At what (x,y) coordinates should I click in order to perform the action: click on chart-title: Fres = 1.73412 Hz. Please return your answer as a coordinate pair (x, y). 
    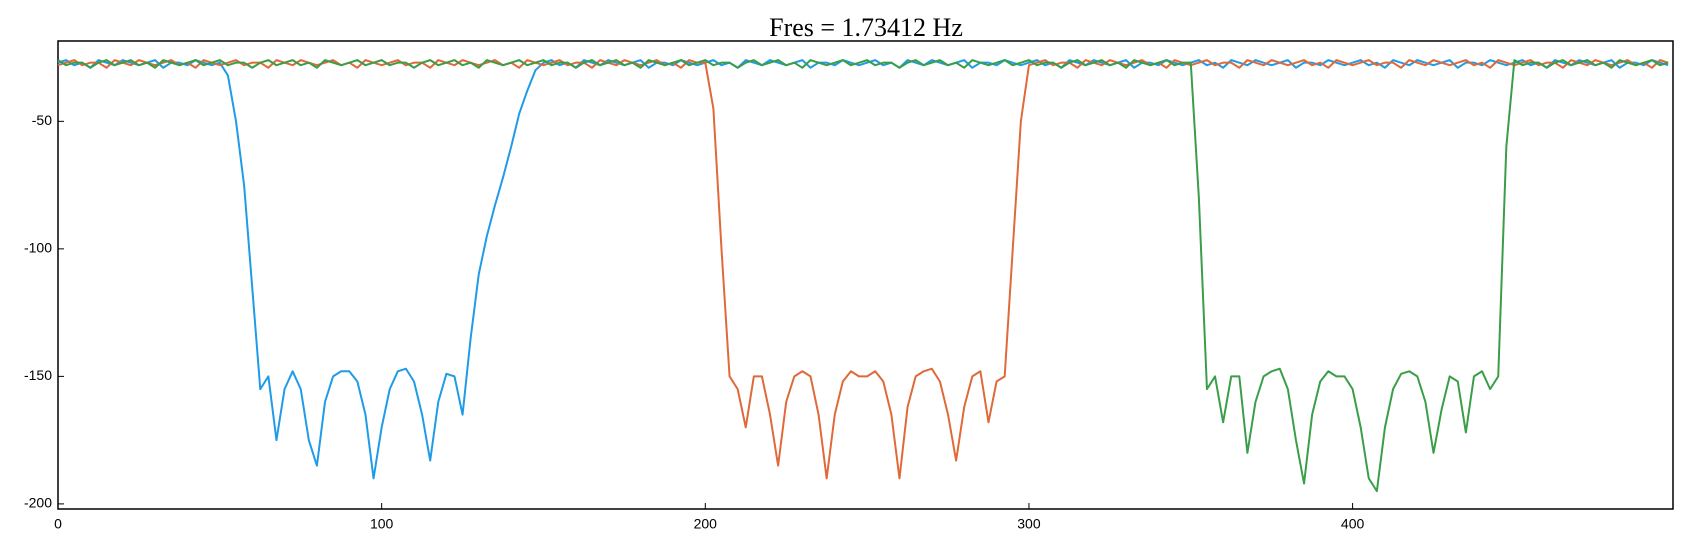
    Looking at the image, I should click on (866, 27).